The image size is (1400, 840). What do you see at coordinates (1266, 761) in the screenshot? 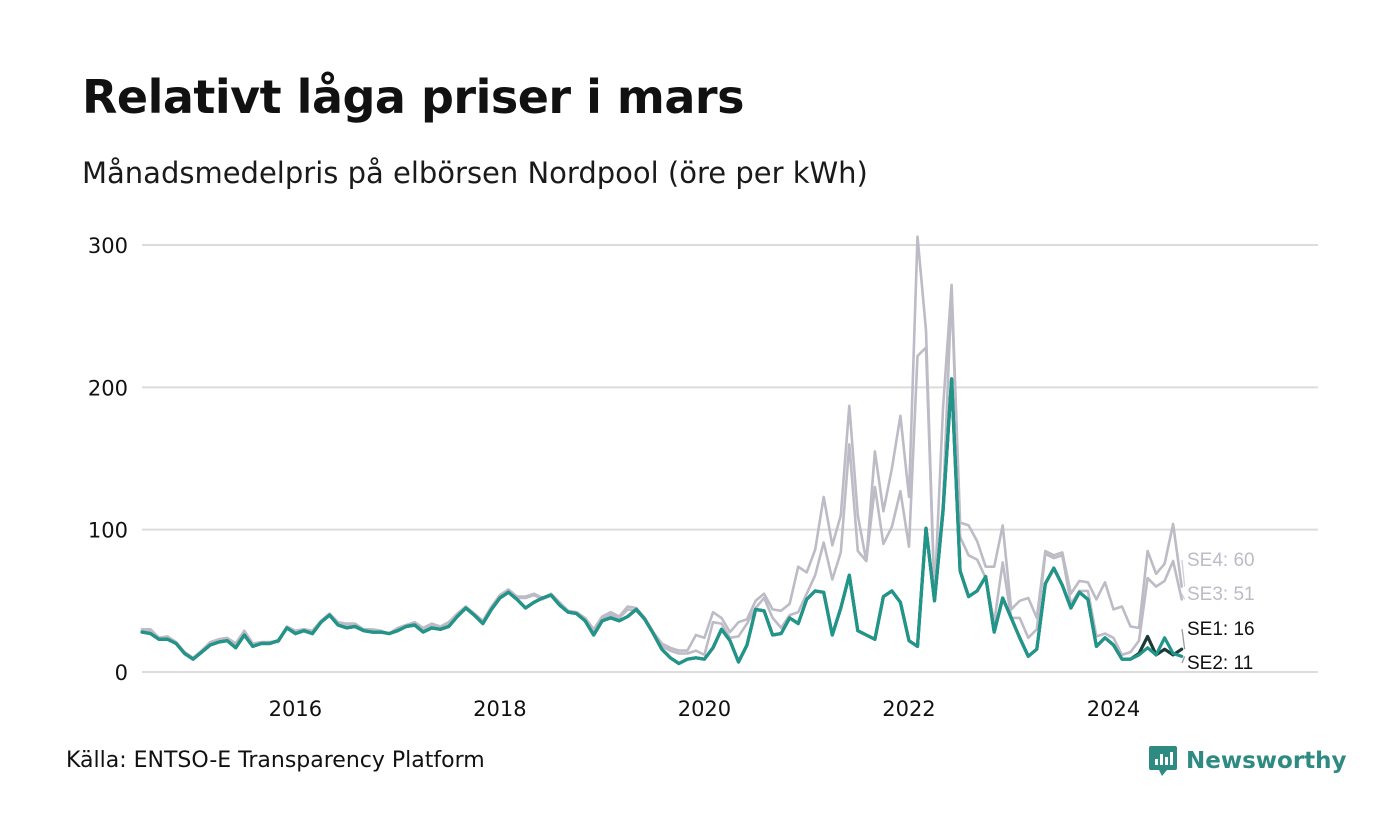
I see `brand-name: Newsworthy` at bounding box center [1266, 761].